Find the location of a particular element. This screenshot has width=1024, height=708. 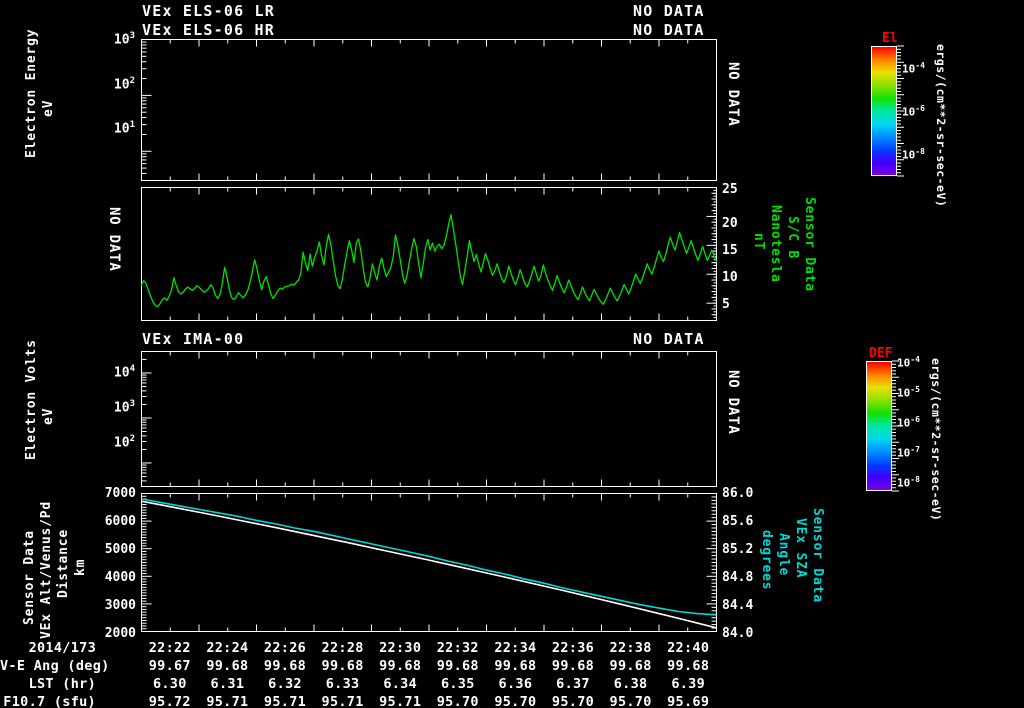

panel-electron-energy is located at coordinates (429, 110).